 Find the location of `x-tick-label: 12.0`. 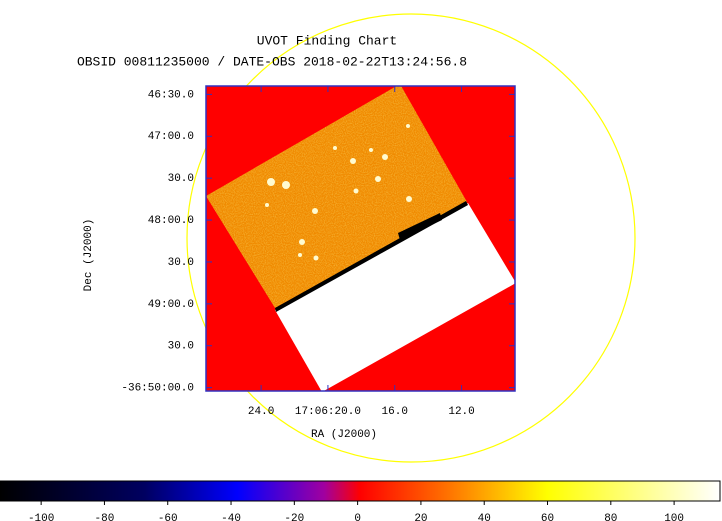

x-tick-label: 12.0 is located at coordinates (461, 412).